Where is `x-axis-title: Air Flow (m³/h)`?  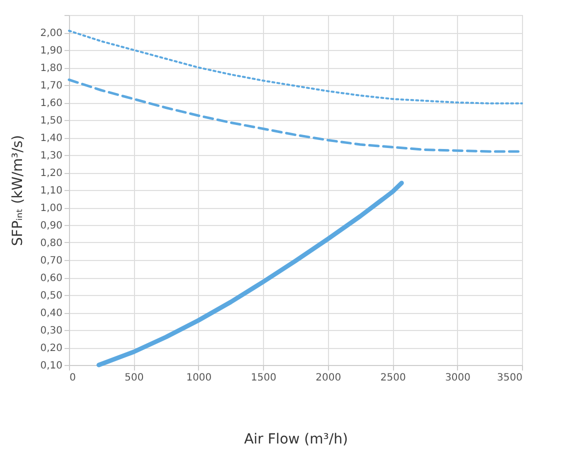 x-axis-title: Air Flow (m³/h) is located at coordinates (296, 440).